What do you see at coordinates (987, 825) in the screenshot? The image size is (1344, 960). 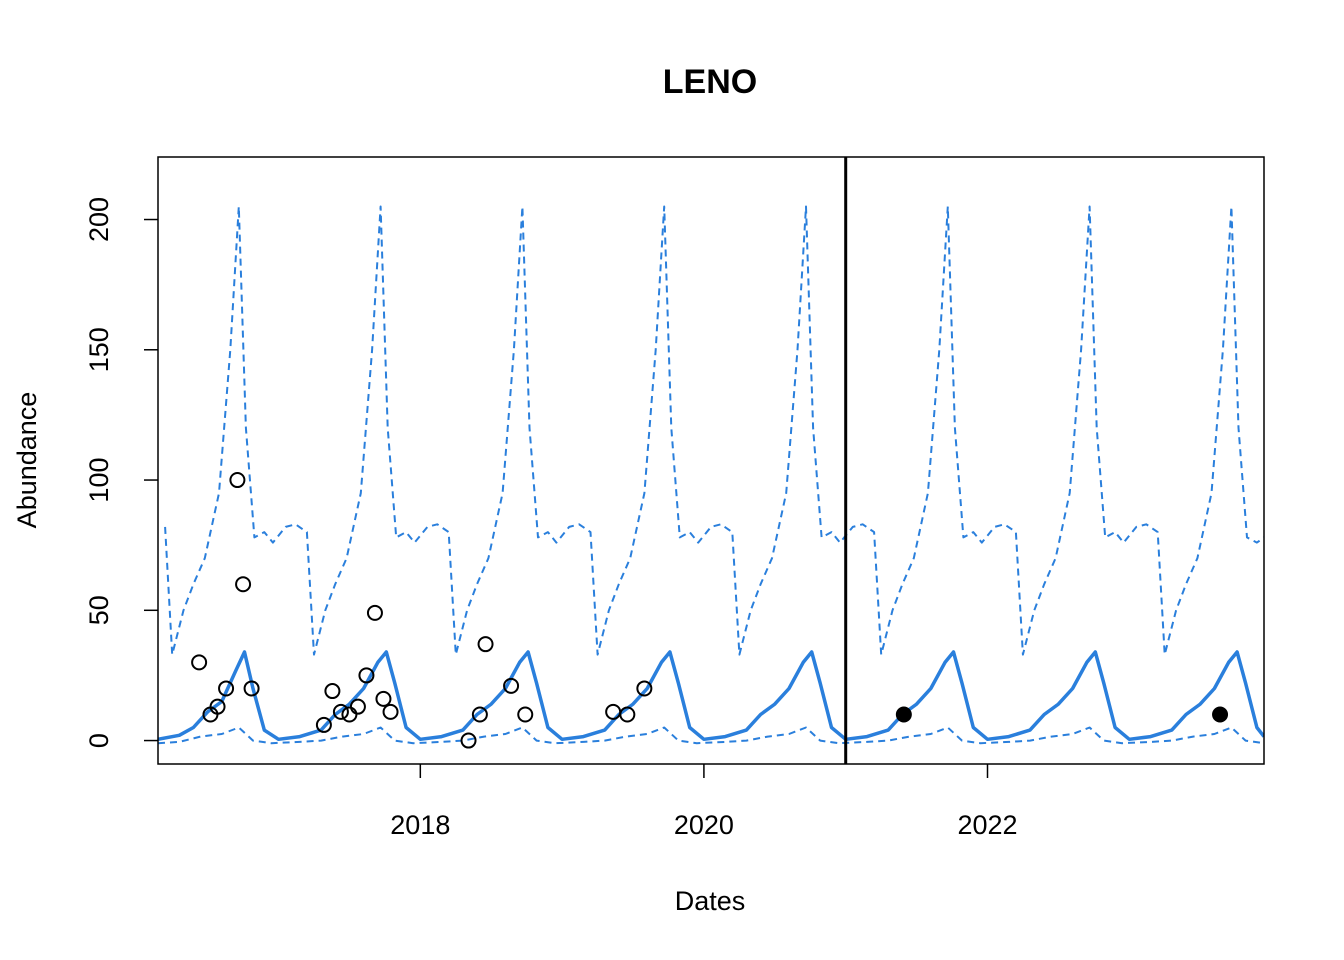 I see `x-tick-label: 2022` at bounding box center [987, 825].